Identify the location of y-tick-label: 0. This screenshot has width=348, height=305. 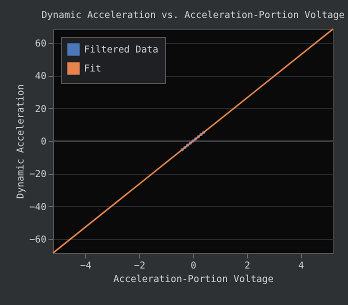
(43, 142).